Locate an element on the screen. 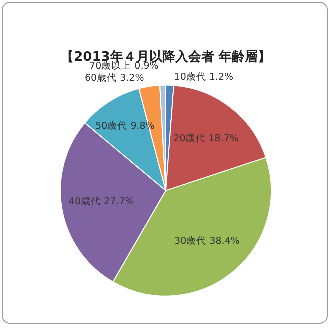  slice-label: 20歳代 18.7% is located at coordinates (206, 138).